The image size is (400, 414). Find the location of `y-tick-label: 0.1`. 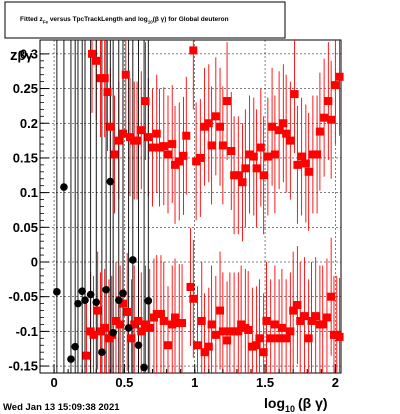

y-tick-label: 0.1 is located at coordinates (29, 192).